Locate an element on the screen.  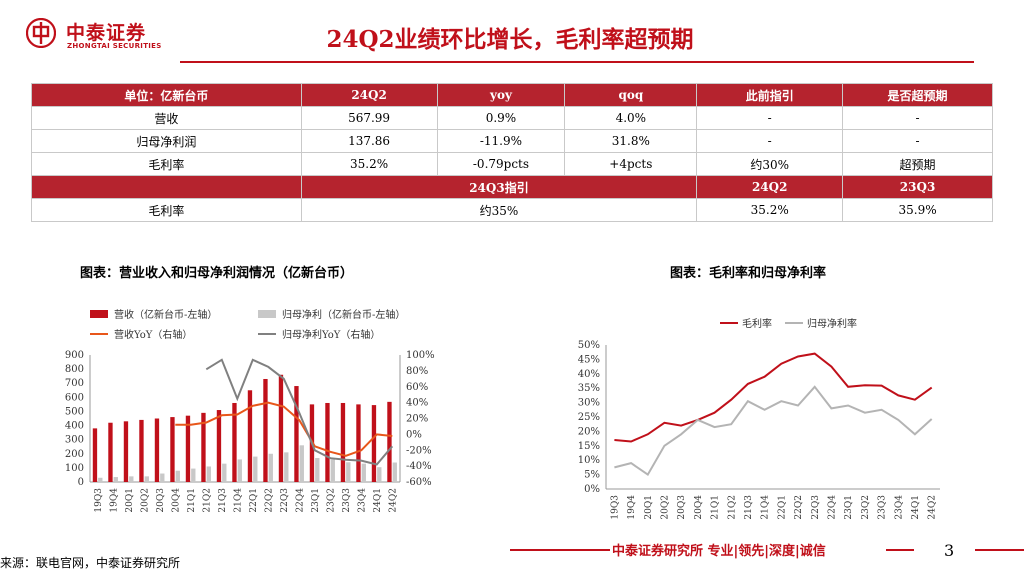
x-tick-label: 22Q4 is located at coordinates (832, 507).